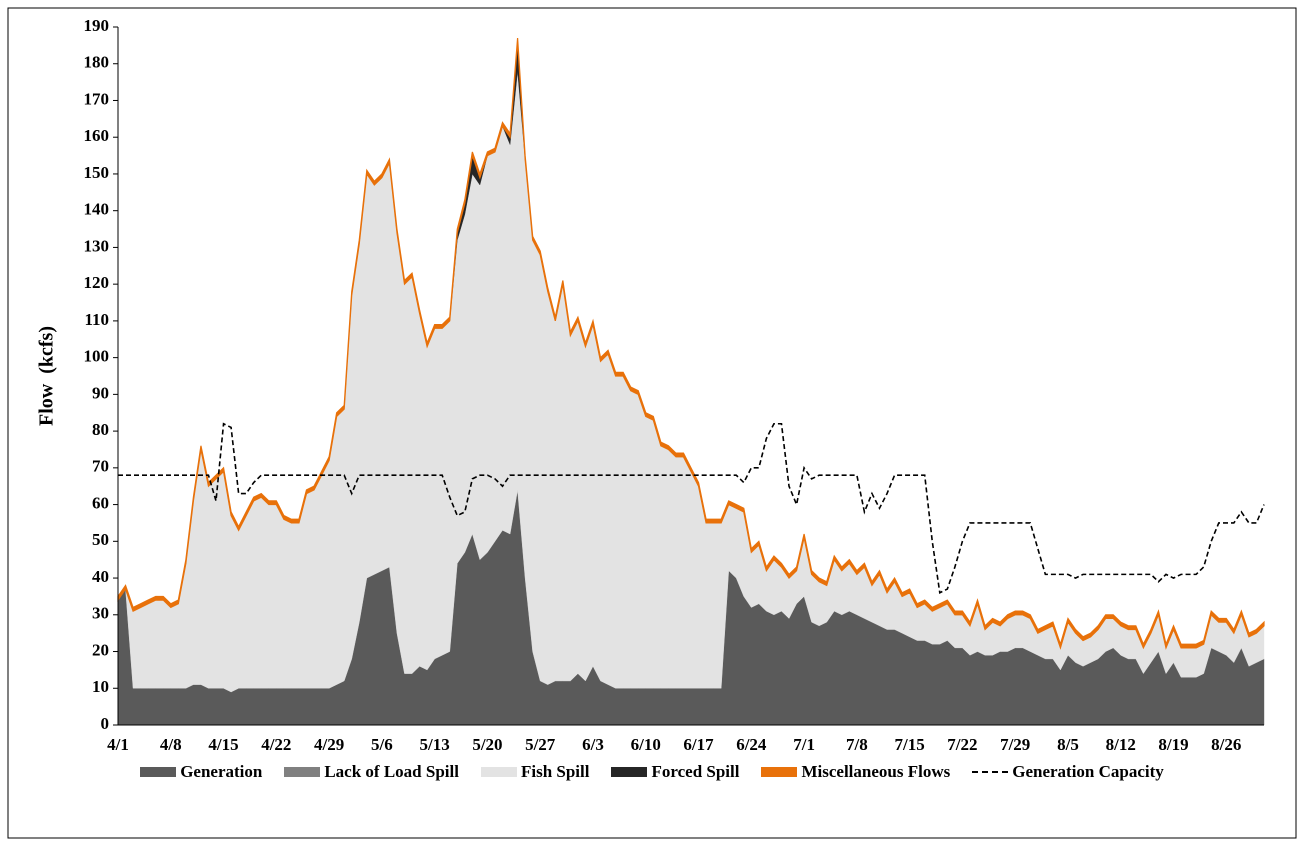 This screenshot has width=1304, height=846. I want to click on x-tick-label: 8/19, so click(1173, 744).